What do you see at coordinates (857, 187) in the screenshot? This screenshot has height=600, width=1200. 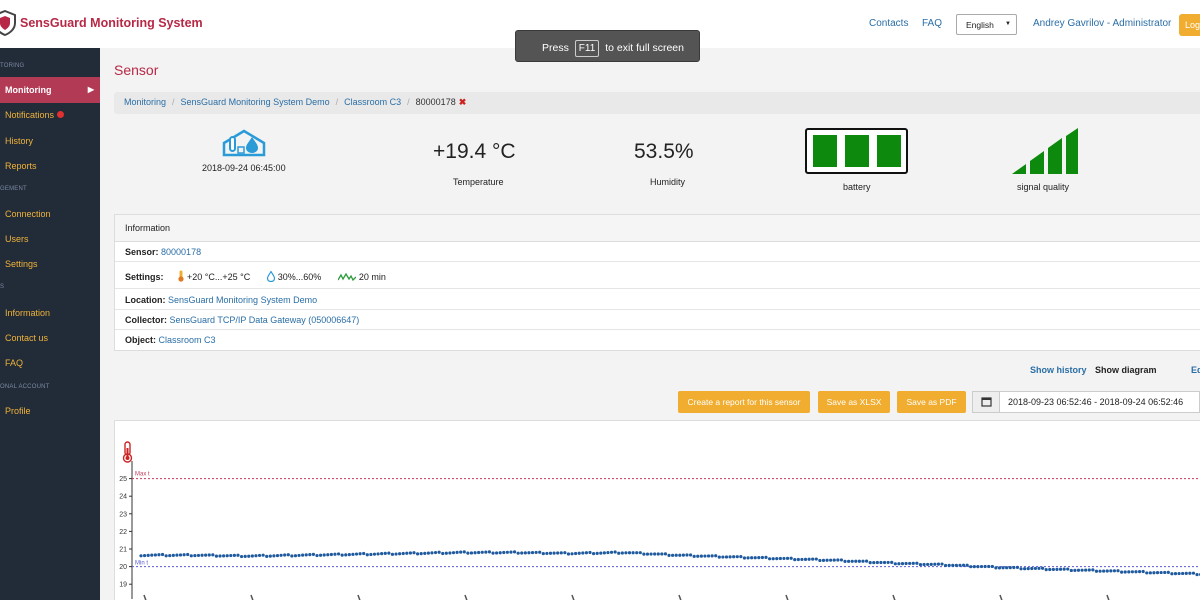 I see `battery-label: battery` at bounding box center [857, 187].